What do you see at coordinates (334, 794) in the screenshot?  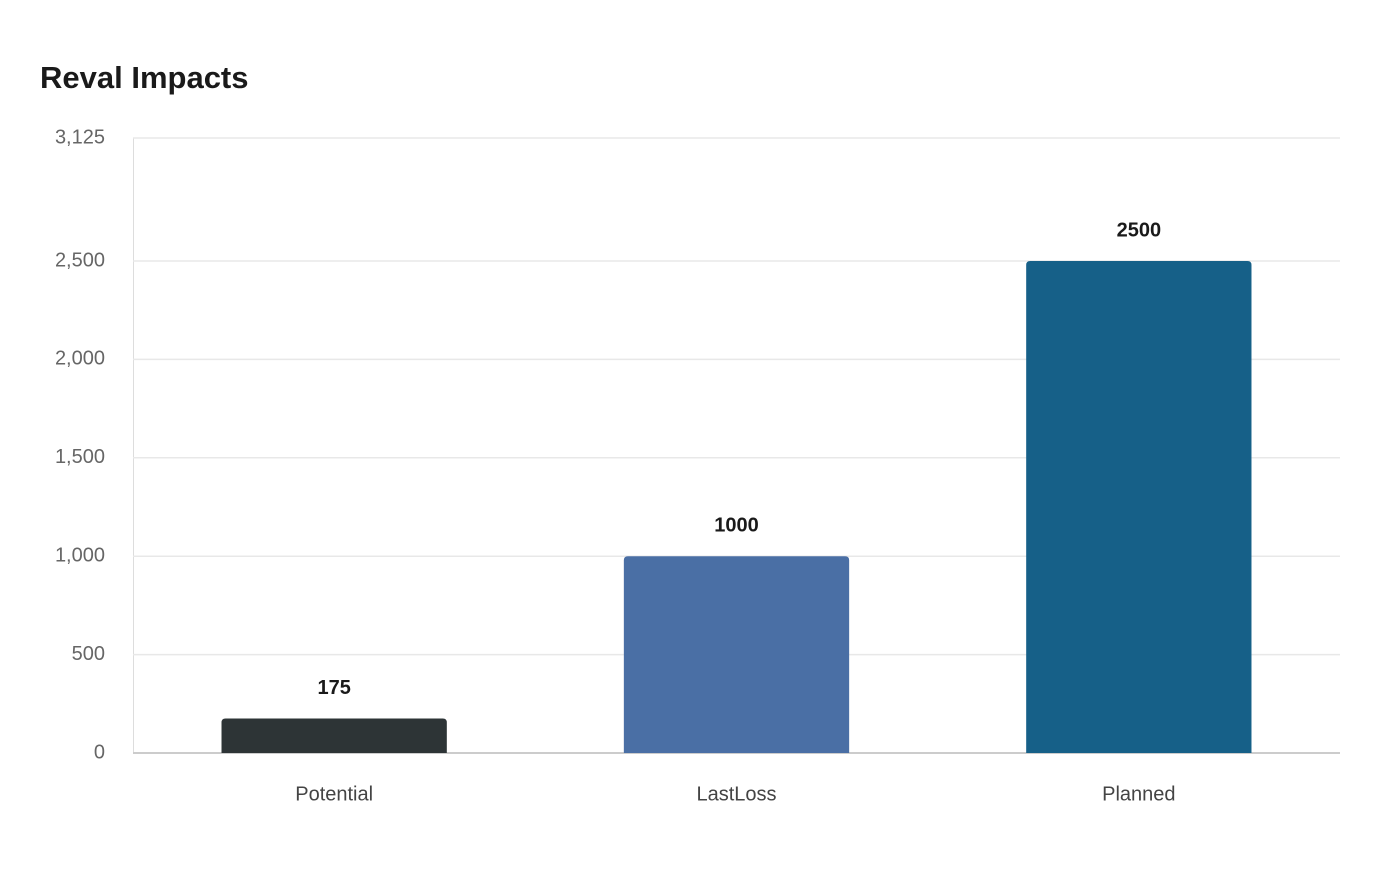 I see `x-tick-label: Potential` at bounding box center [334, 794].